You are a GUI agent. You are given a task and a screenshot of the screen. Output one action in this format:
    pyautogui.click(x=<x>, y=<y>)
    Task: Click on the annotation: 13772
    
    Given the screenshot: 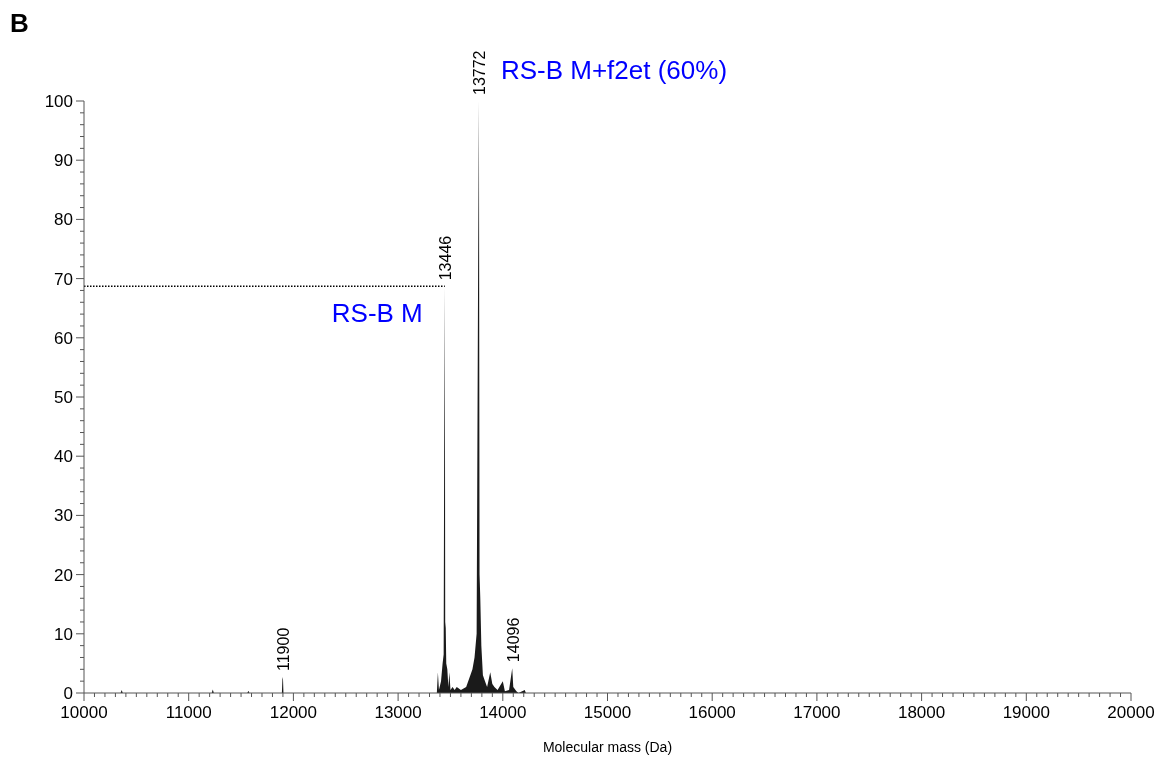 What is the action you would take?
    pyautogui.click(x=479, y=72)
    